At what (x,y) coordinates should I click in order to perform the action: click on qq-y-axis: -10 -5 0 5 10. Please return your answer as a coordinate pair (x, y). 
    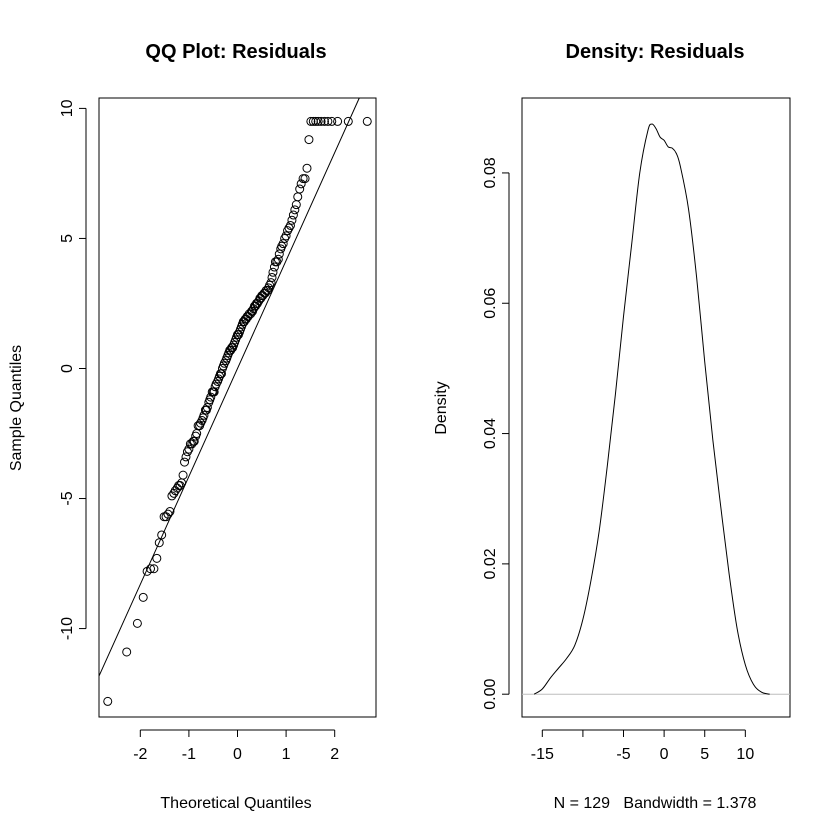
    Looking at the image, I should click on (73, 369).